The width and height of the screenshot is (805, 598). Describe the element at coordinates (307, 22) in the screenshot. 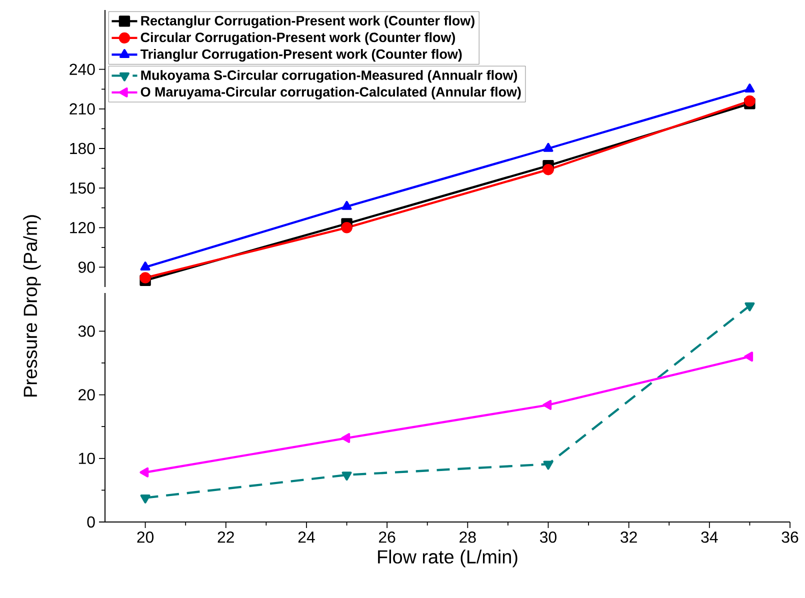

I see `legend-label: Rectanglur Corrugation-Present work (Counter flow)` at that location.